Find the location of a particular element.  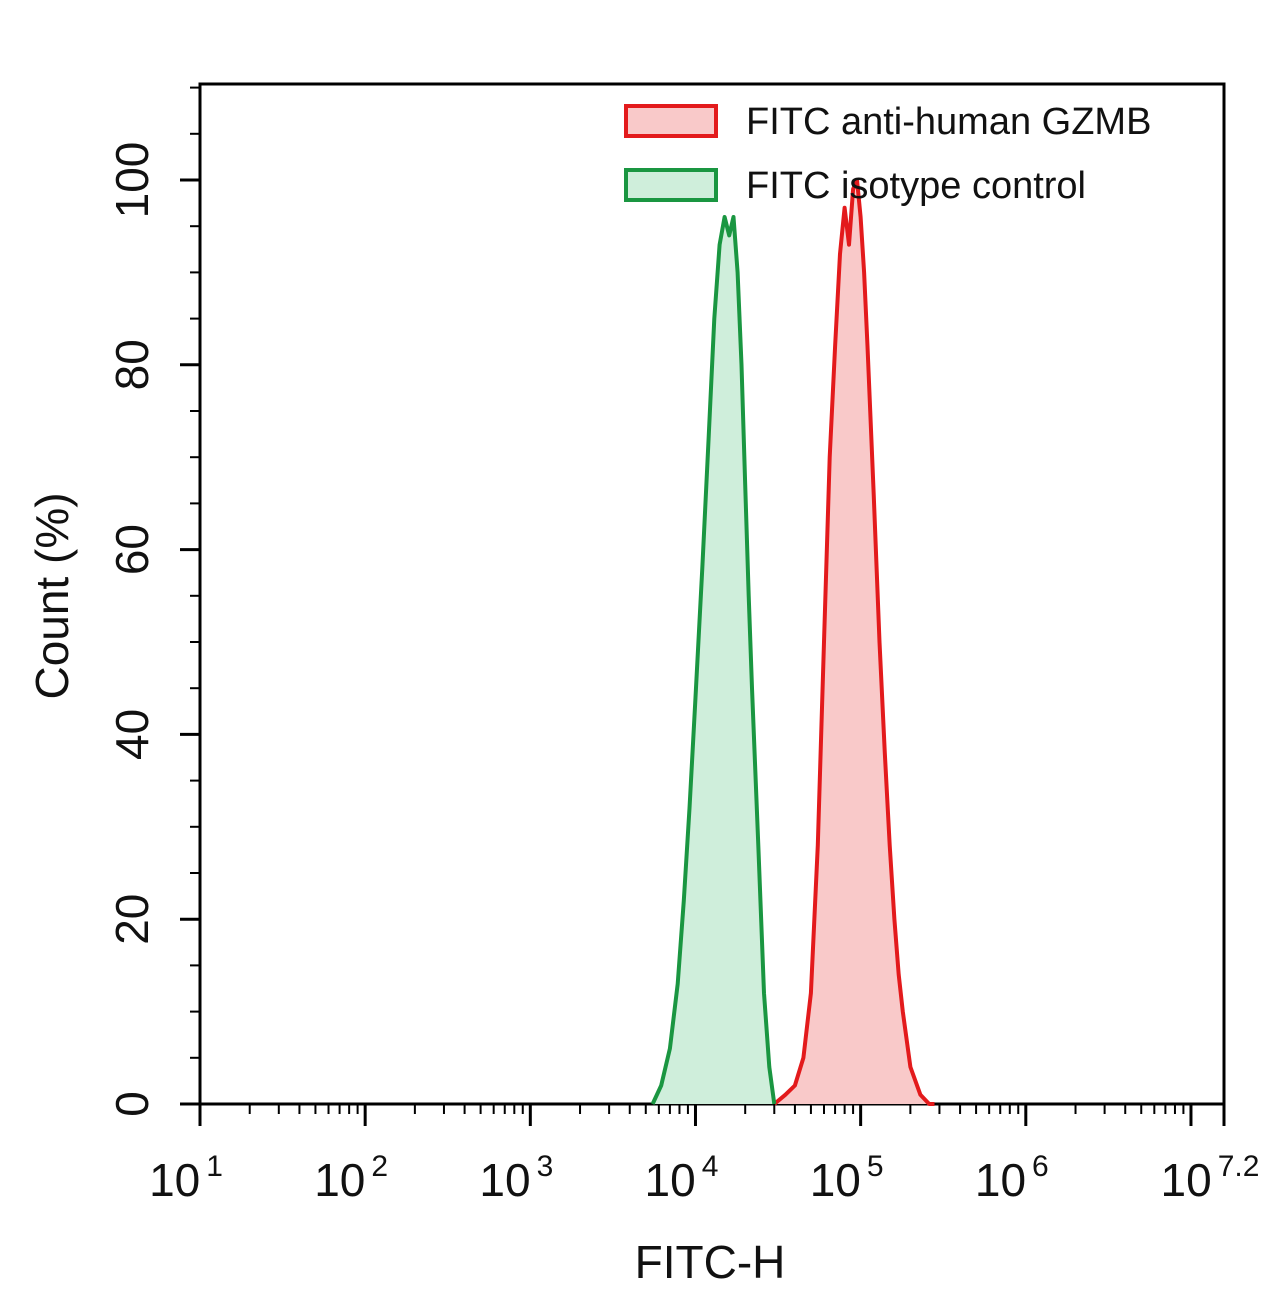

x-tick-exponent: 3 is located at coordinates (545, 1166).